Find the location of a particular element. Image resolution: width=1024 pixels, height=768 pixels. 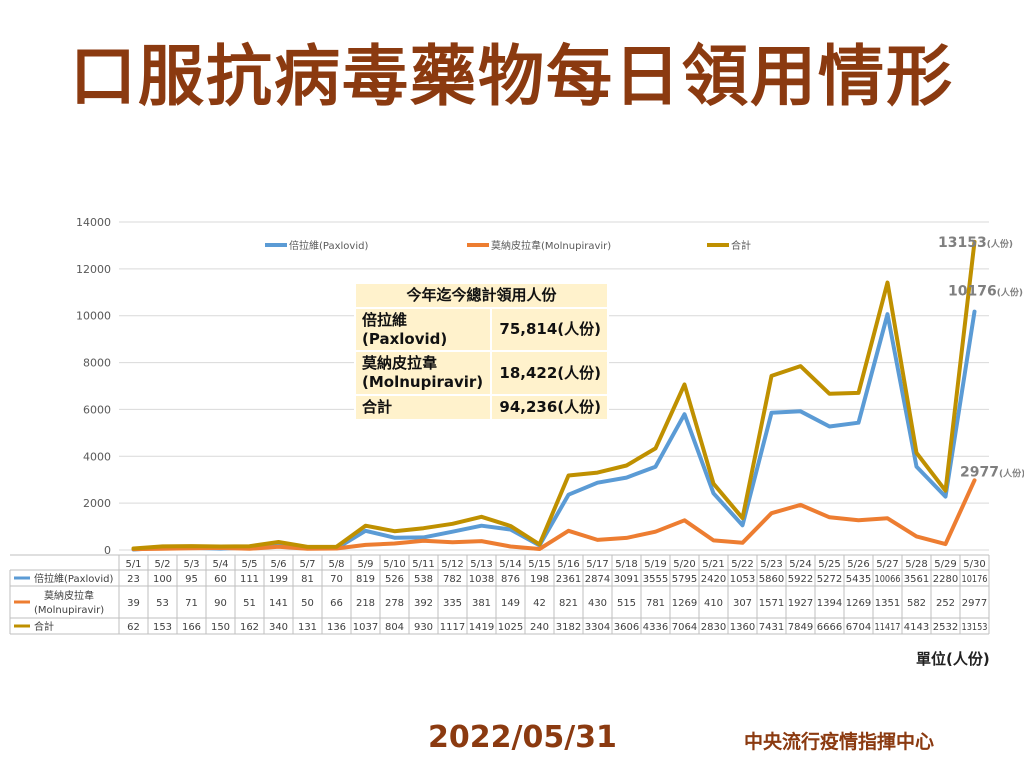

series-end-label: 13153(人份) is located at coordinates (975, 243).